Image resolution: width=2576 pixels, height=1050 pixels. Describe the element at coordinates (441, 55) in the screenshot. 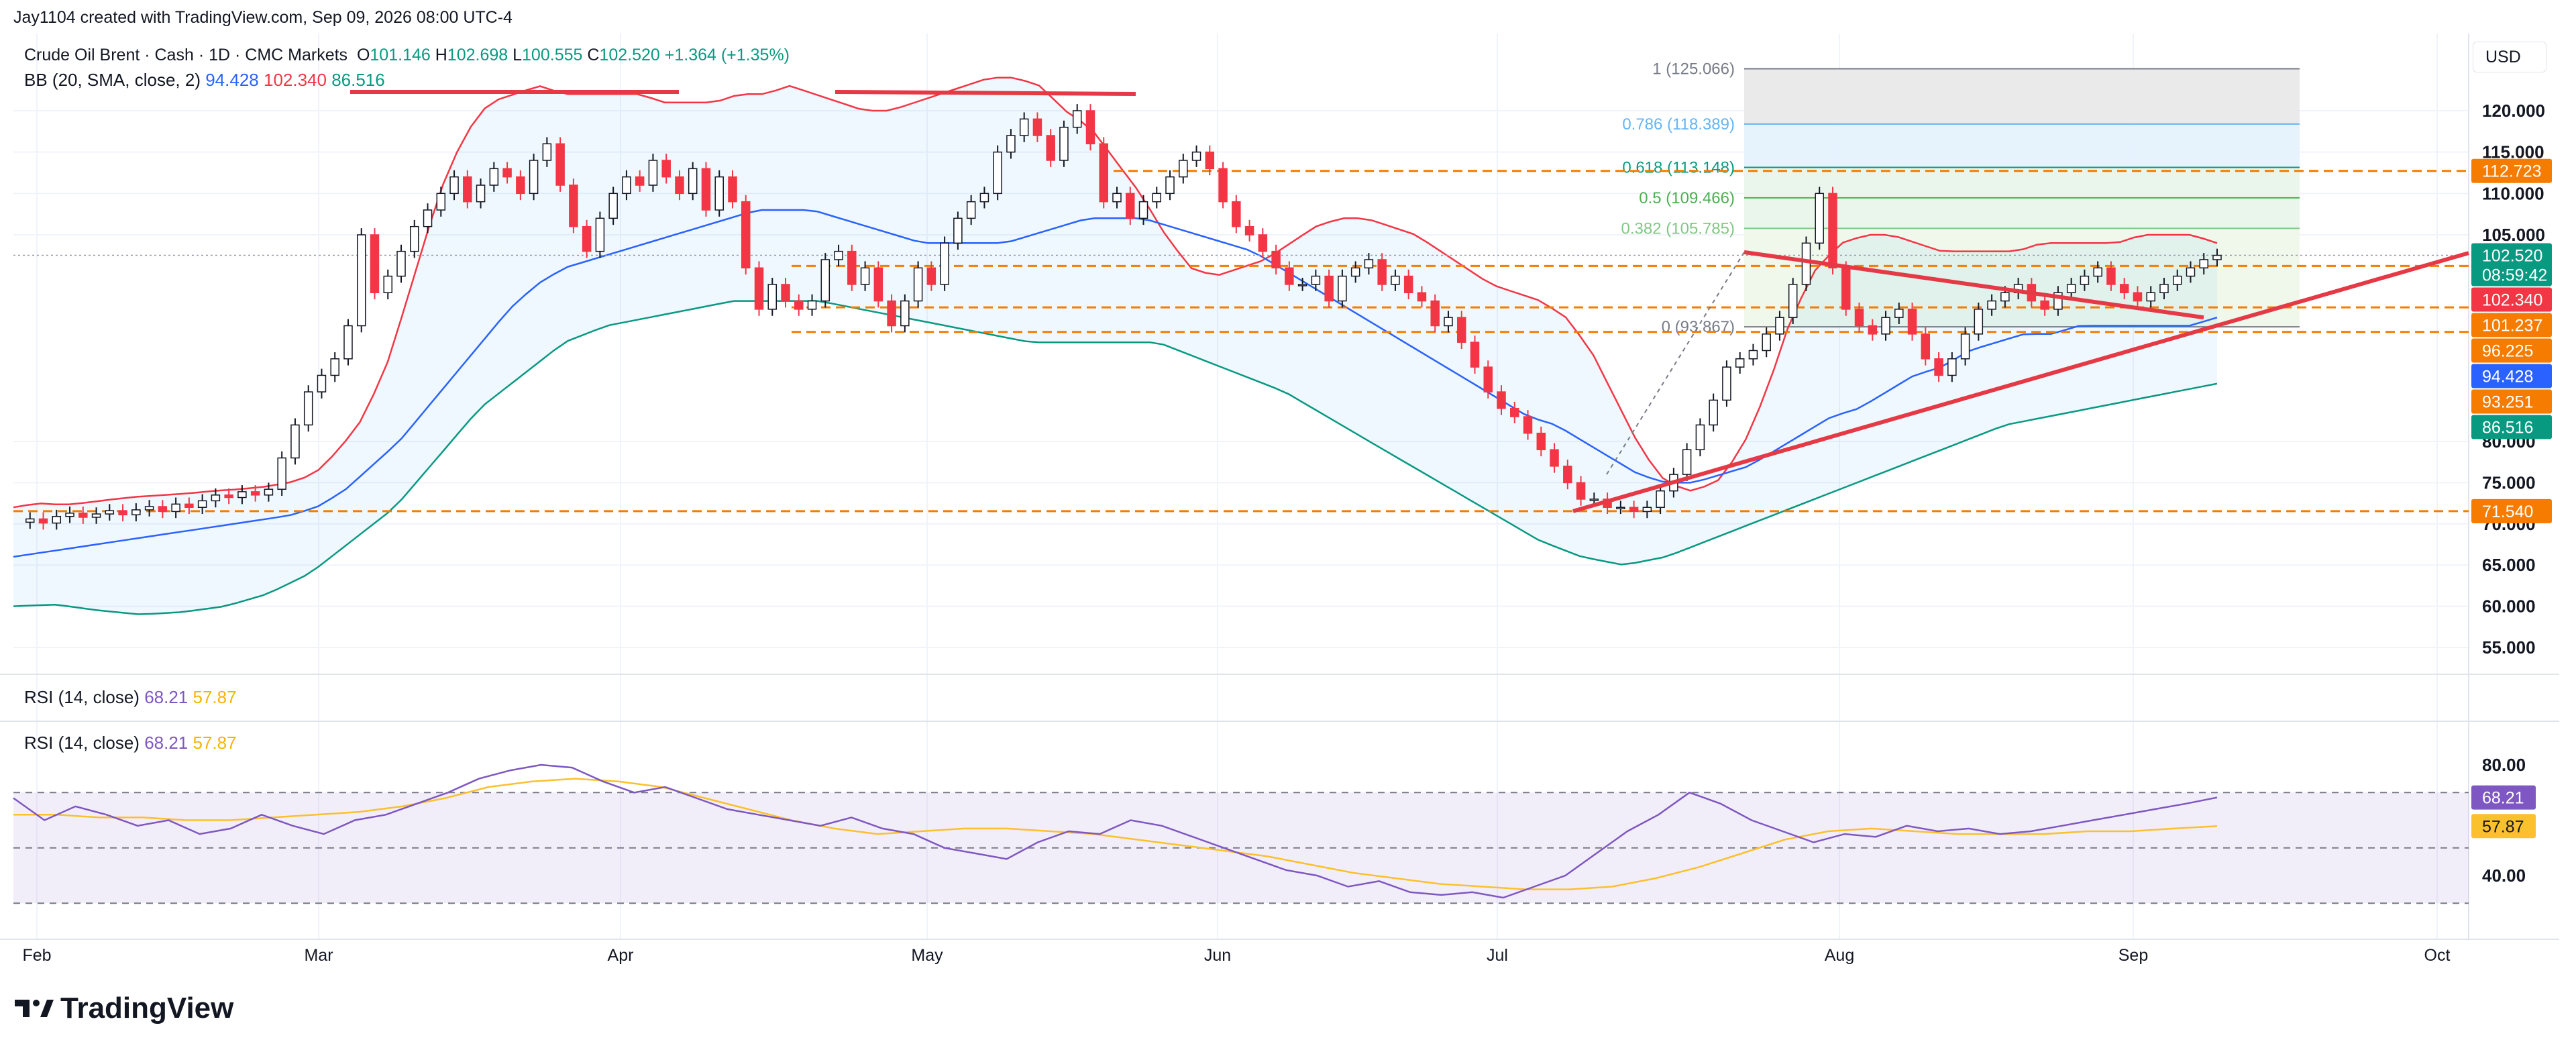

I see `high-label: H` at that location.